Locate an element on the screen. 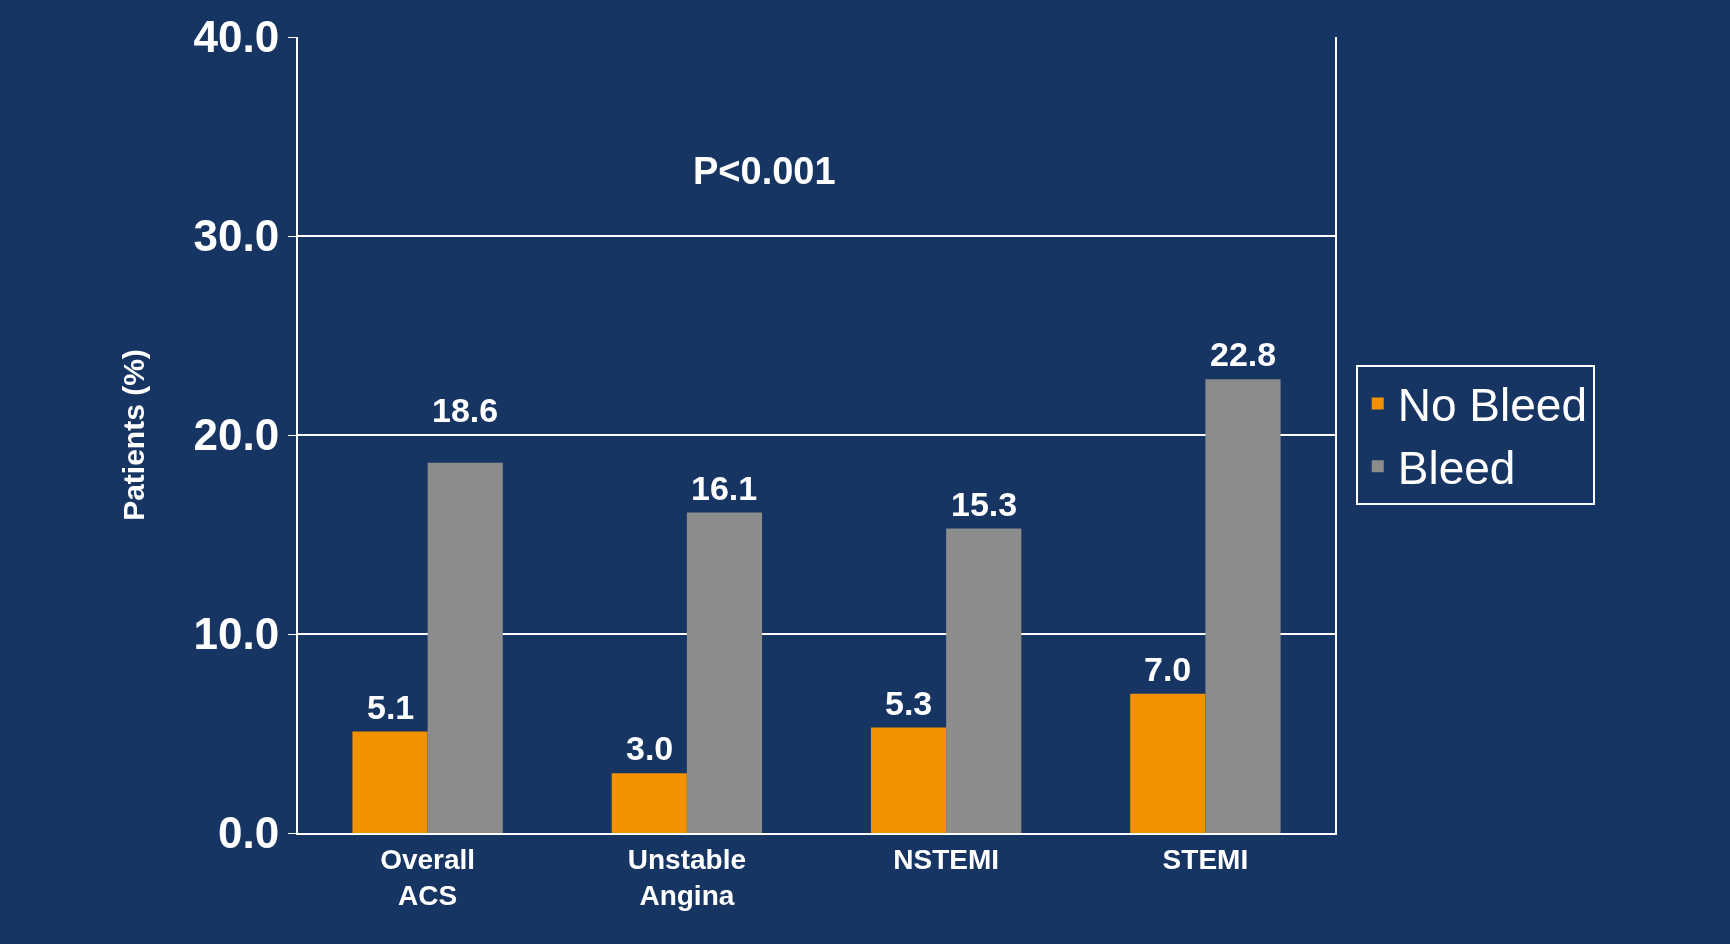 Image resolution: width=1730 pixels, height=944 pixels. legend-label: No Bleed is located at coordinates (1492, 405).